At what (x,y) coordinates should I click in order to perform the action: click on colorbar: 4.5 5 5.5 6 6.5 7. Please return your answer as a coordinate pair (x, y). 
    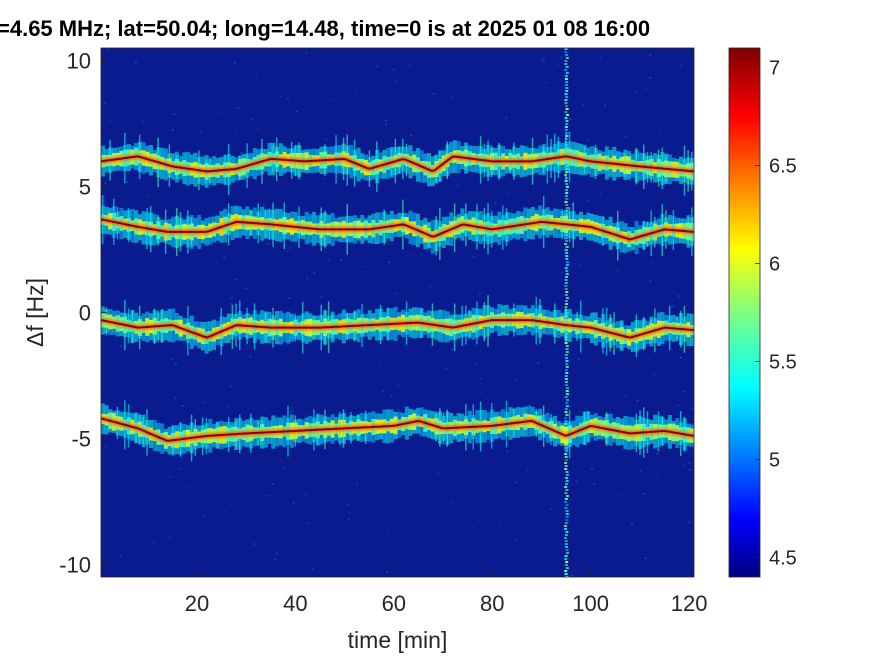
    Looking at the image, I should click on (762, 312).